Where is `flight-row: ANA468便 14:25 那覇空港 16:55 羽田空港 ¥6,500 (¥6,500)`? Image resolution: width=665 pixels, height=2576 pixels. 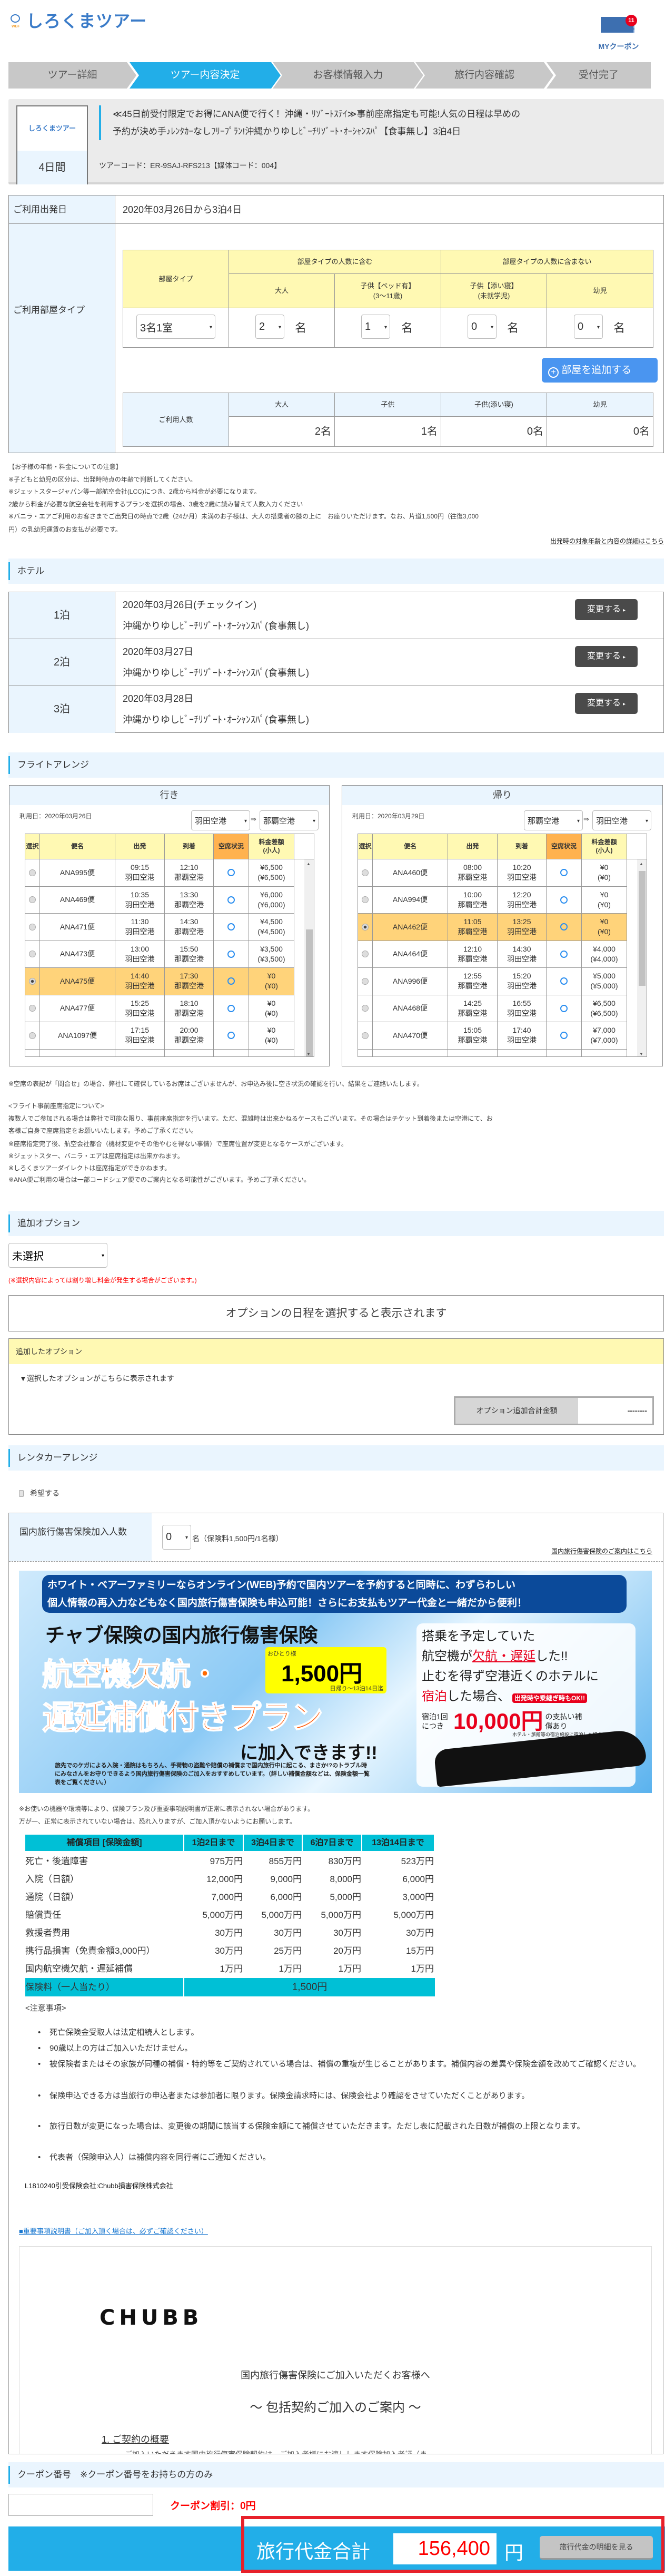
flight-row: ANA468便 14:25 那覇空港 16:55 羽田空港 ¥6,500 (¥6,500) is located at coordinates (492, 1008).